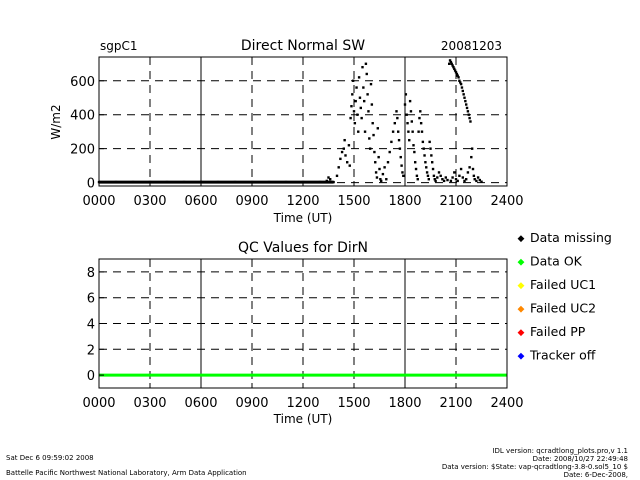 This screenshot has height=480, width=640. Describe the element at coordinates (562, 355) in the screenshot. I see `legend-label: Tracker off` at that location.